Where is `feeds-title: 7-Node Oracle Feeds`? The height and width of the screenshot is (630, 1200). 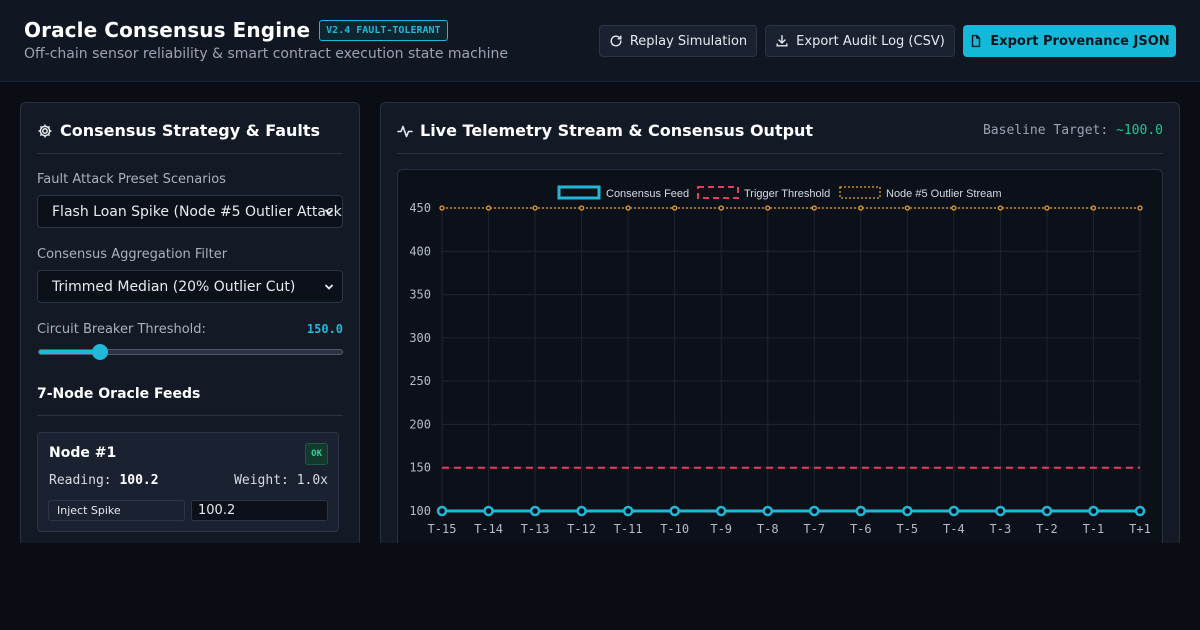 feeds-title: 7-Node Oracle Feeds is located at coordinates (119, 394).